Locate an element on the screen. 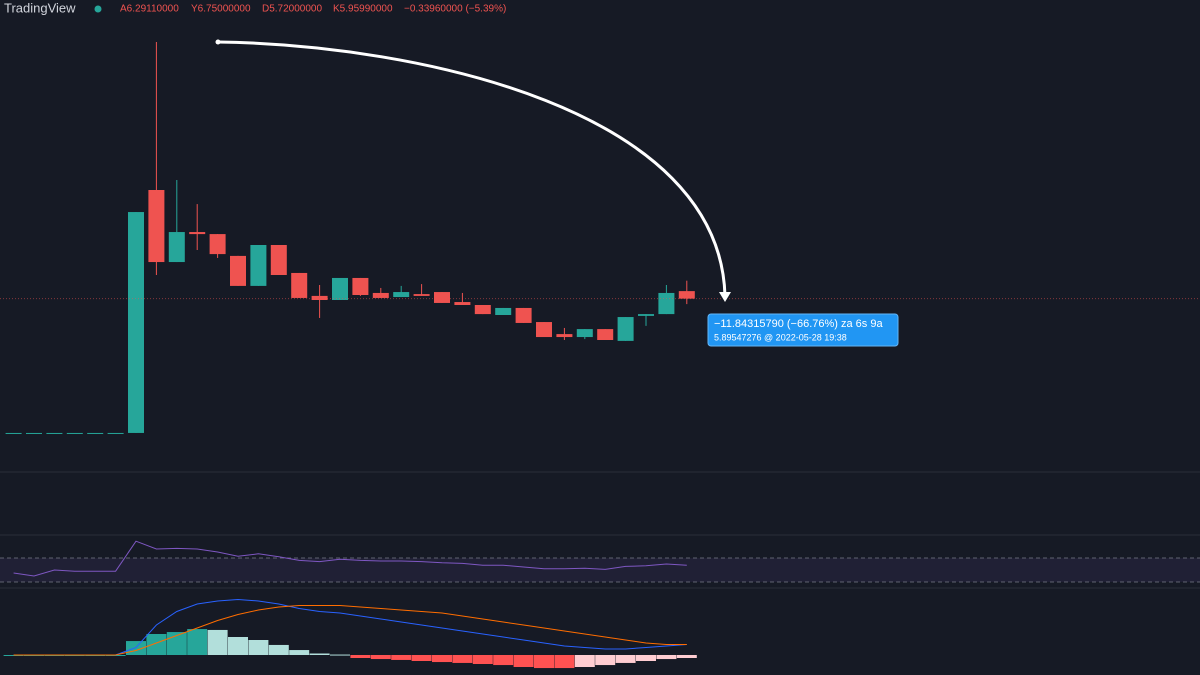 The image size is (1200, 675). measure-tooltip is located at coordinates (803, 330).